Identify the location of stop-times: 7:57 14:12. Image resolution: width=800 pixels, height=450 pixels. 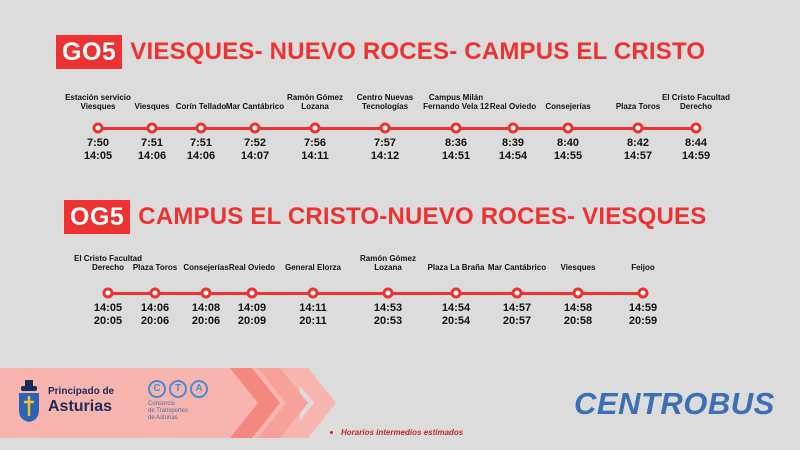
(385, 150).